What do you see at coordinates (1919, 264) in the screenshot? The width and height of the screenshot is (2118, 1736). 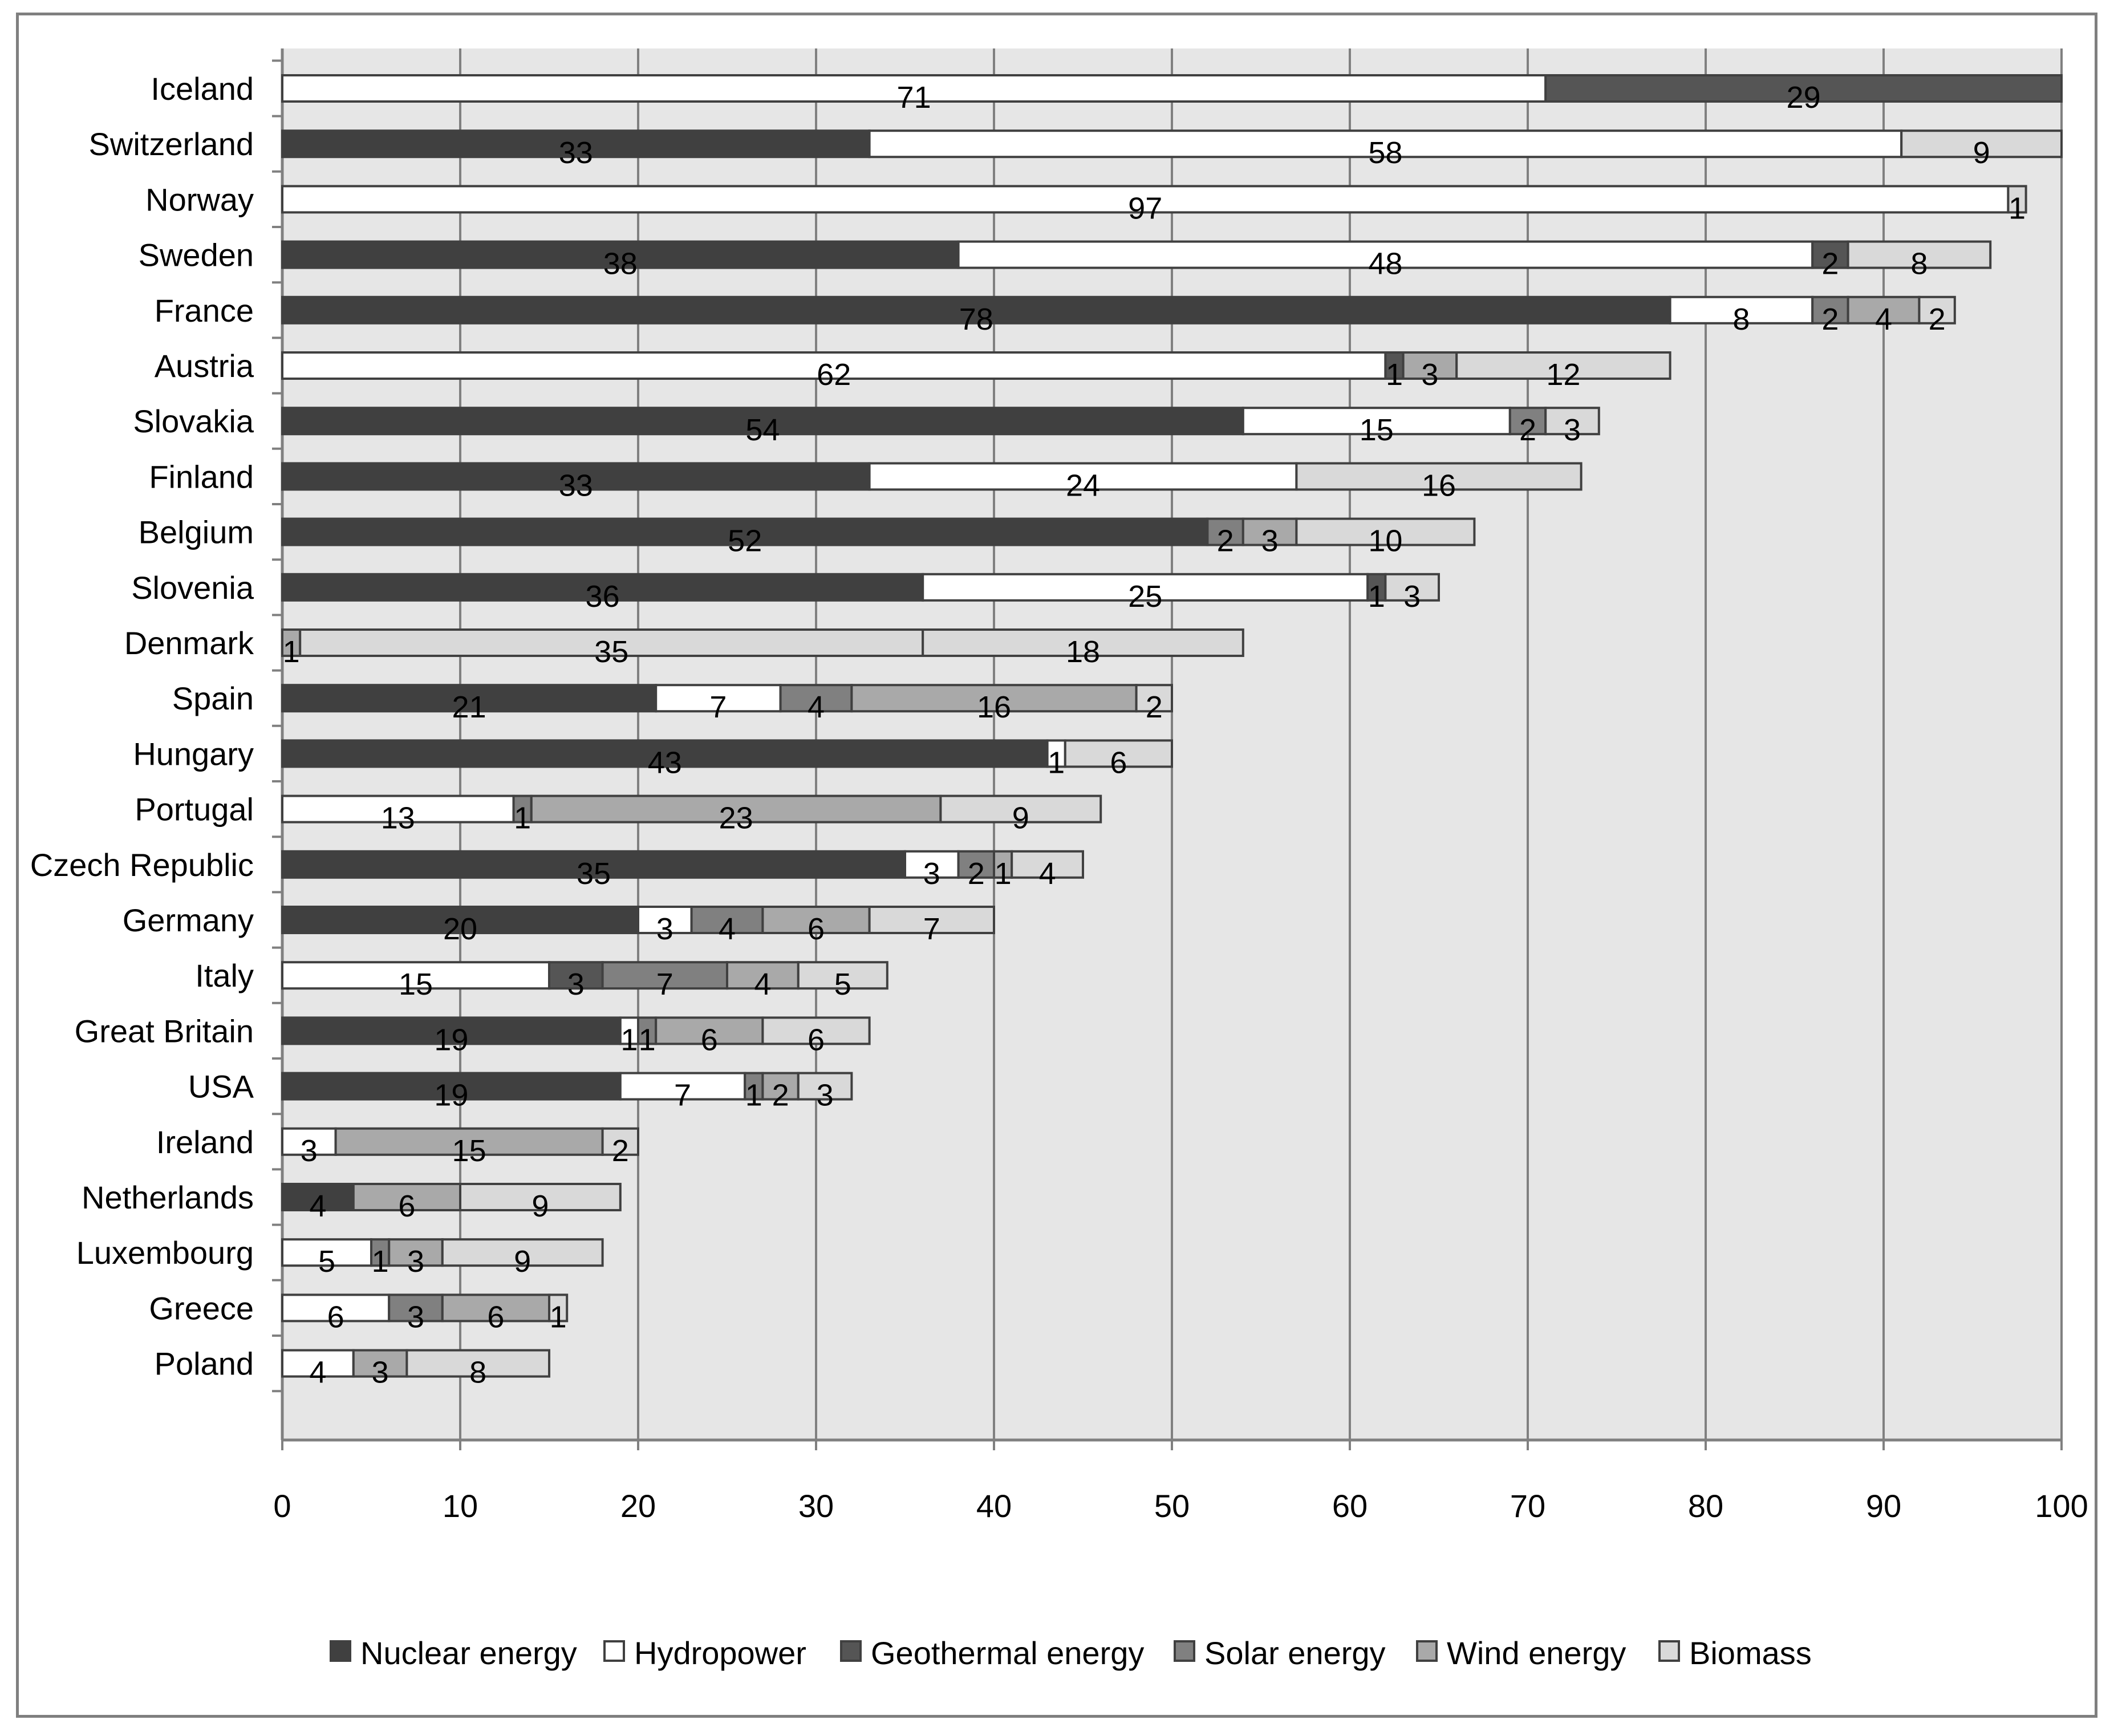 I see `data-label: 8` at bounding box center [1919, 264].